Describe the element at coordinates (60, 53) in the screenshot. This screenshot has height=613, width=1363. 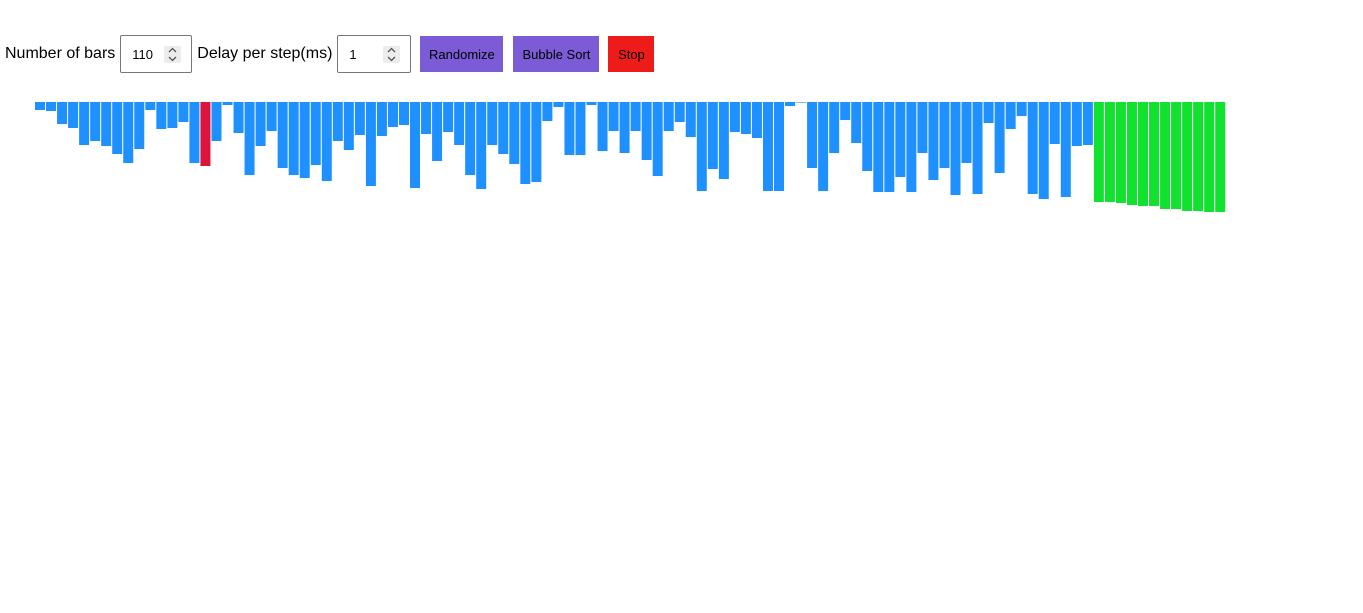
I see `bars-count-label: Number of bars` at that location.